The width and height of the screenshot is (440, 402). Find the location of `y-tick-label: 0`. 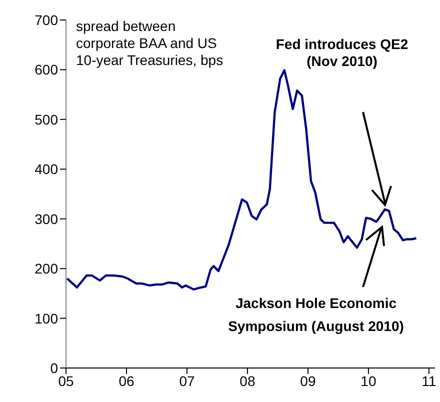

y-tick-label: 0 is located at coordinates (54, 368).